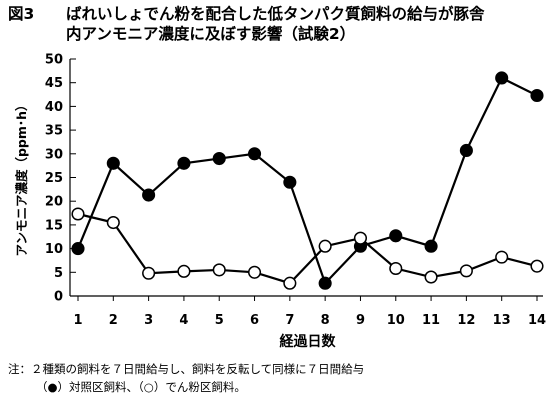 The image size is (557, 401). What do you see at coordinates (54, 60) in the screenshot?
I see `y-tick-label: 50` at bounding box center [54, 60].